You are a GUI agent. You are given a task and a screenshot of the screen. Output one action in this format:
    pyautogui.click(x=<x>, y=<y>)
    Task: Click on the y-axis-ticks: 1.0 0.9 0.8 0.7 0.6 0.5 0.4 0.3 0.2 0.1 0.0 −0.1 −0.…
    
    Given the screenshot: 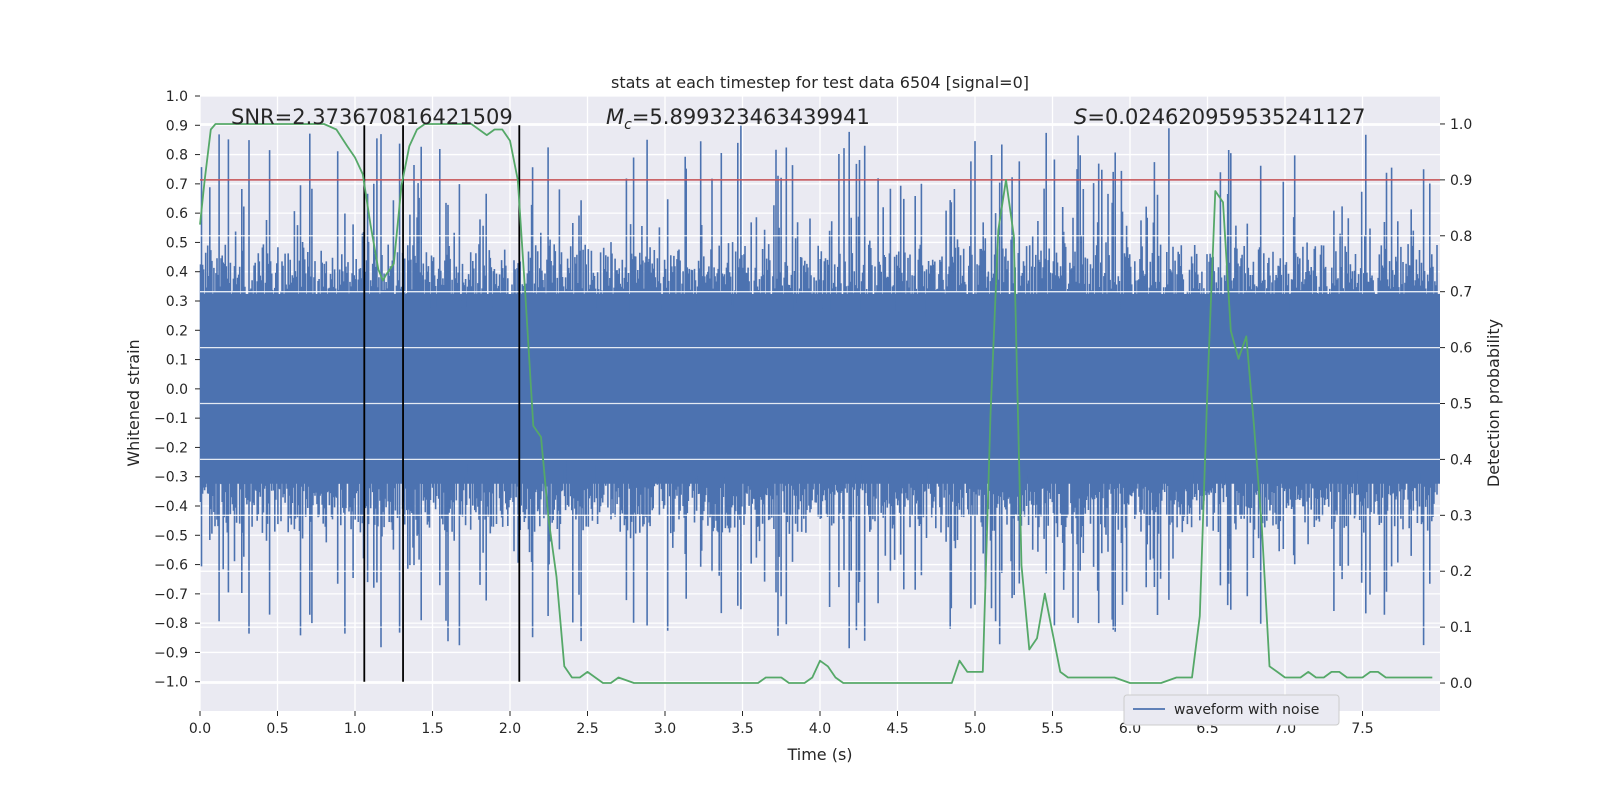 What is the action you would take?
    pyautogui.click(x=177, y=390)
    